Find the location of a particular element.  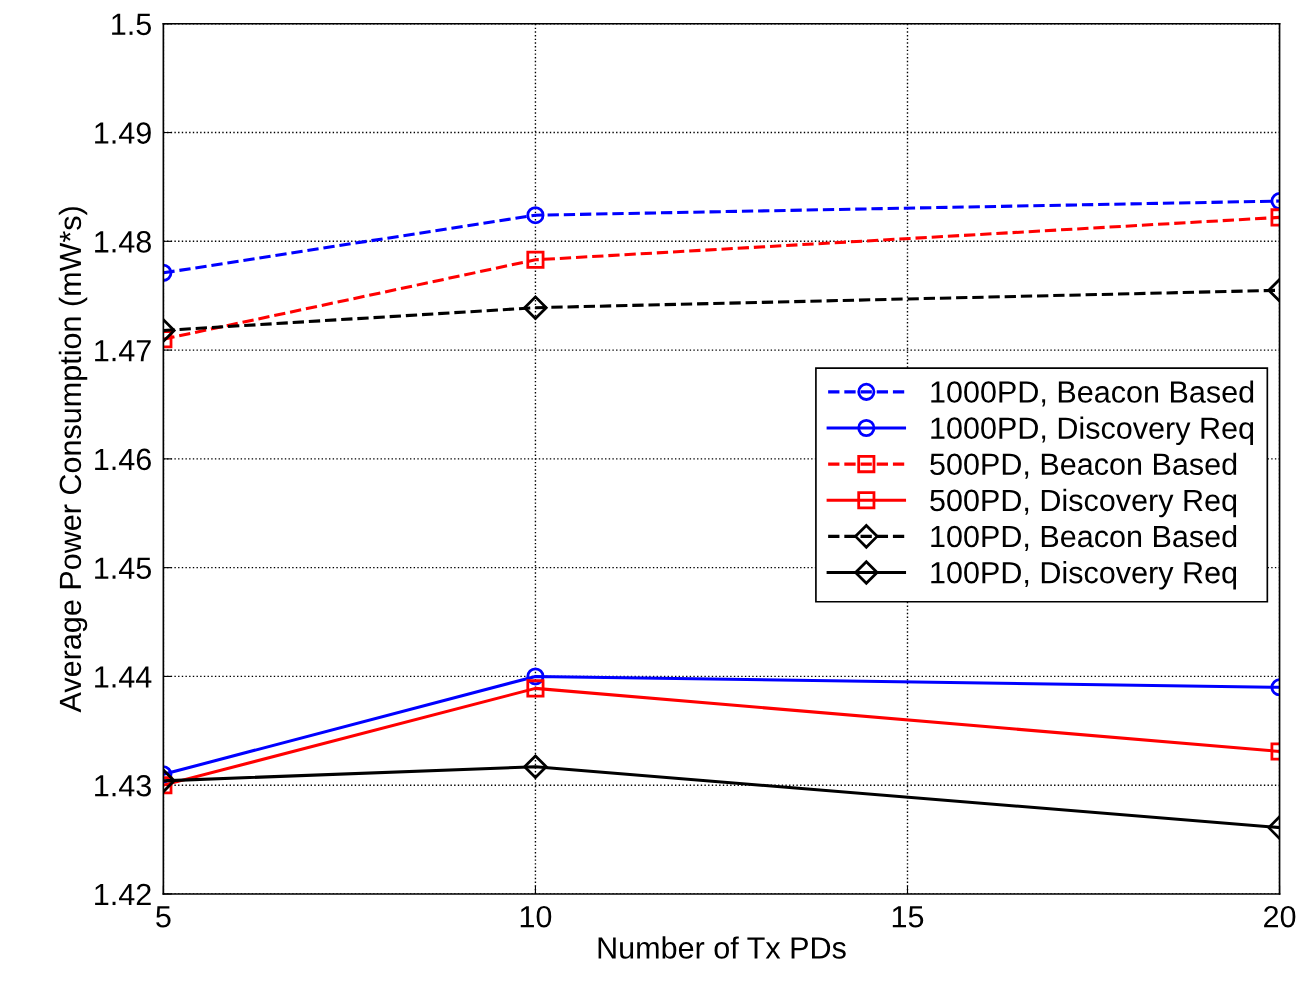

y-tick-label: 1.5 is located at coordinates (131, 24).